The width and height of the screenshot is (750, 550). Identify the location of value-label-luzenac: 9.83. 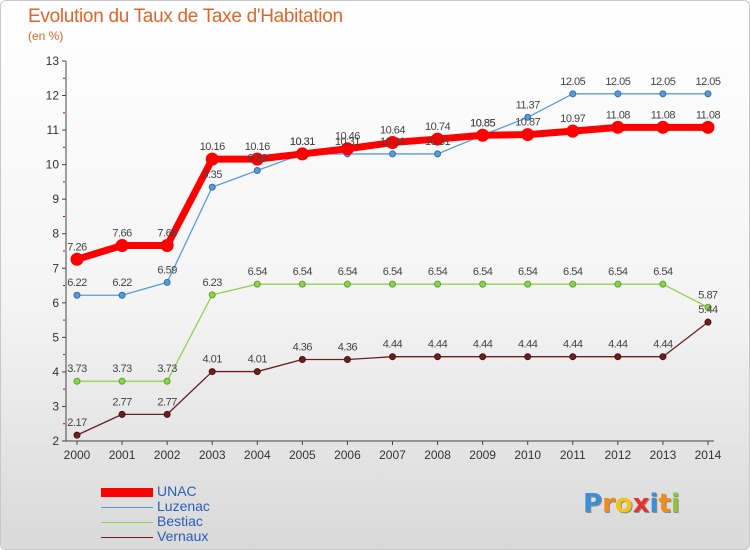
(258, 159).